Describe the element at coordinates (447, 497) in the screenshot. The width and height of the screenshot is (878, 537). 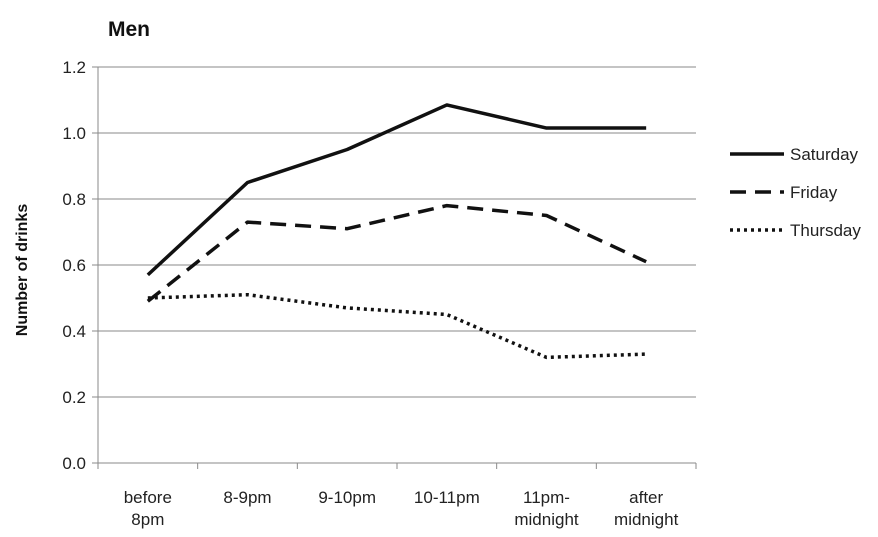
I see `x-tick-label: 10-11pm` at that location.